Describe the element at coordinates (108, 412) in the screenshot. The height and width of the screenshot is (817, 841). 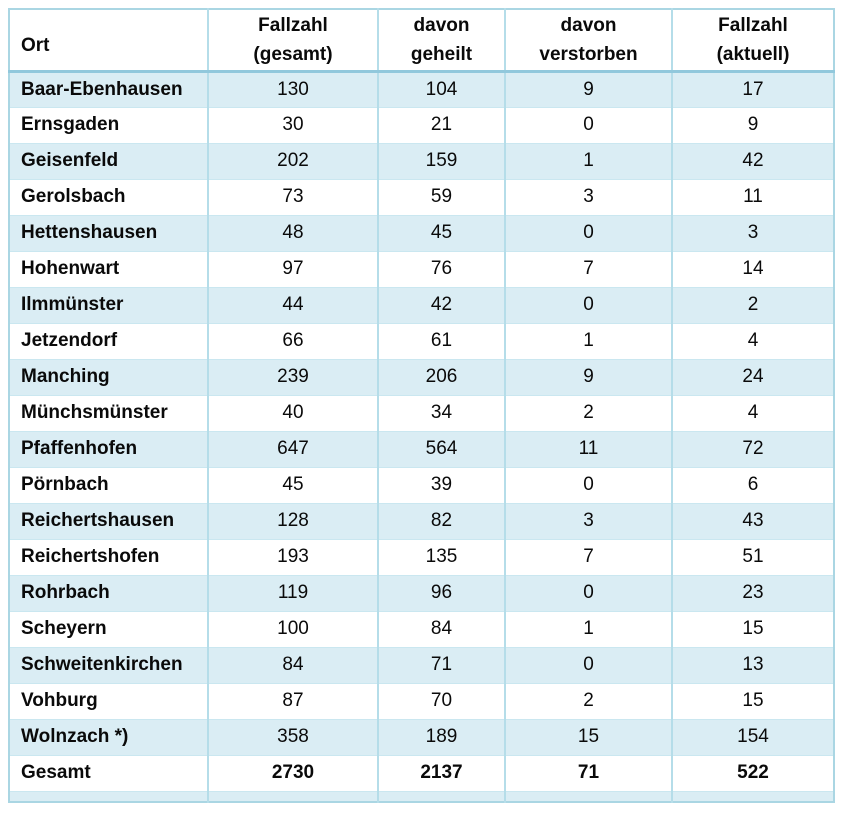
I see `ort-cell: Münchsmünster` at that location.